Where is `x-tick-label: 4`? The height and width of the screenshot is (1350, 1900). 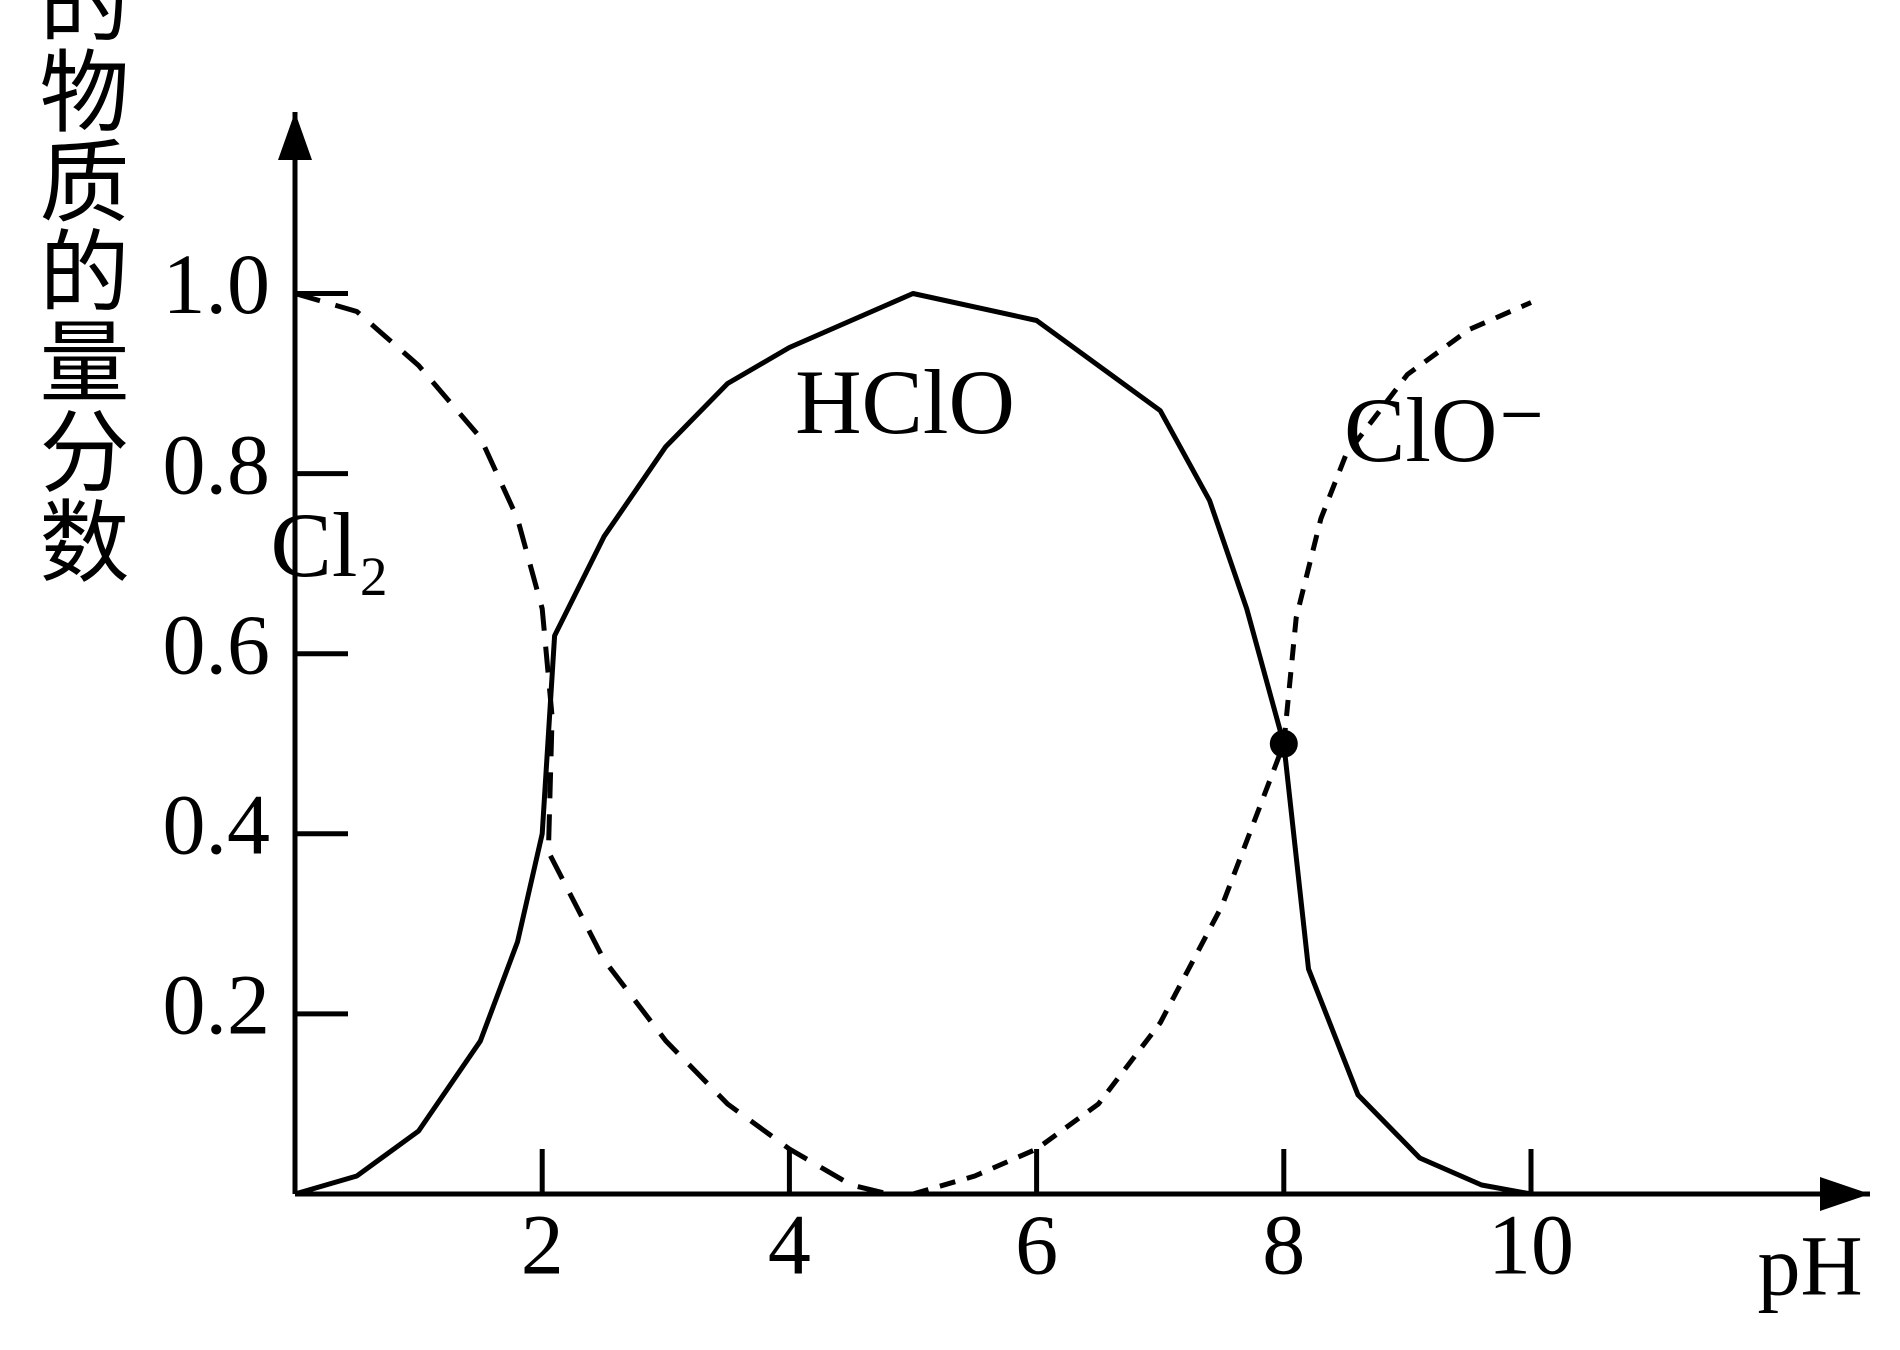
x-tick-label: 4 is located at coordinates (789, 1245).